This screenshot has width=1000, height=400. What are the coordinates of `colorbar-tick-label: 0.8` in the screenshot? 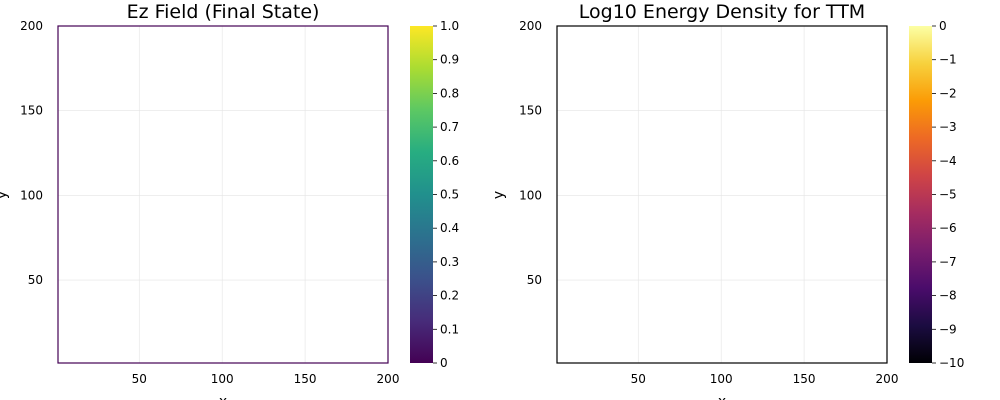 It's located at (449, 93).